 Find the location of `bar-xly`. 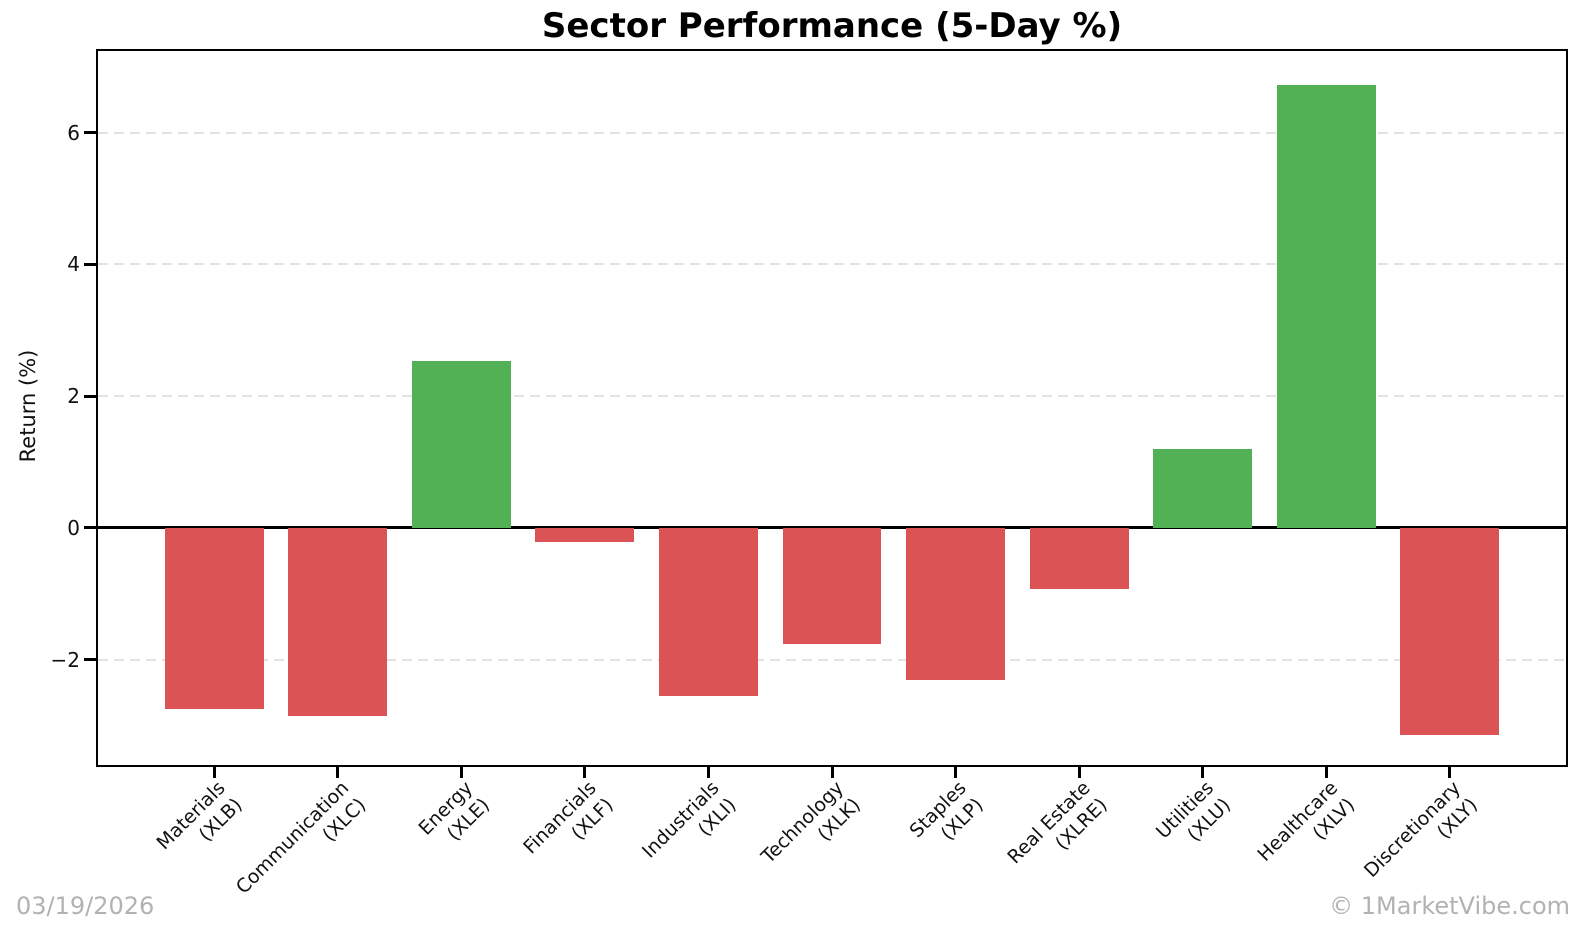

bar-xly is located at coordinates (1450, 631).